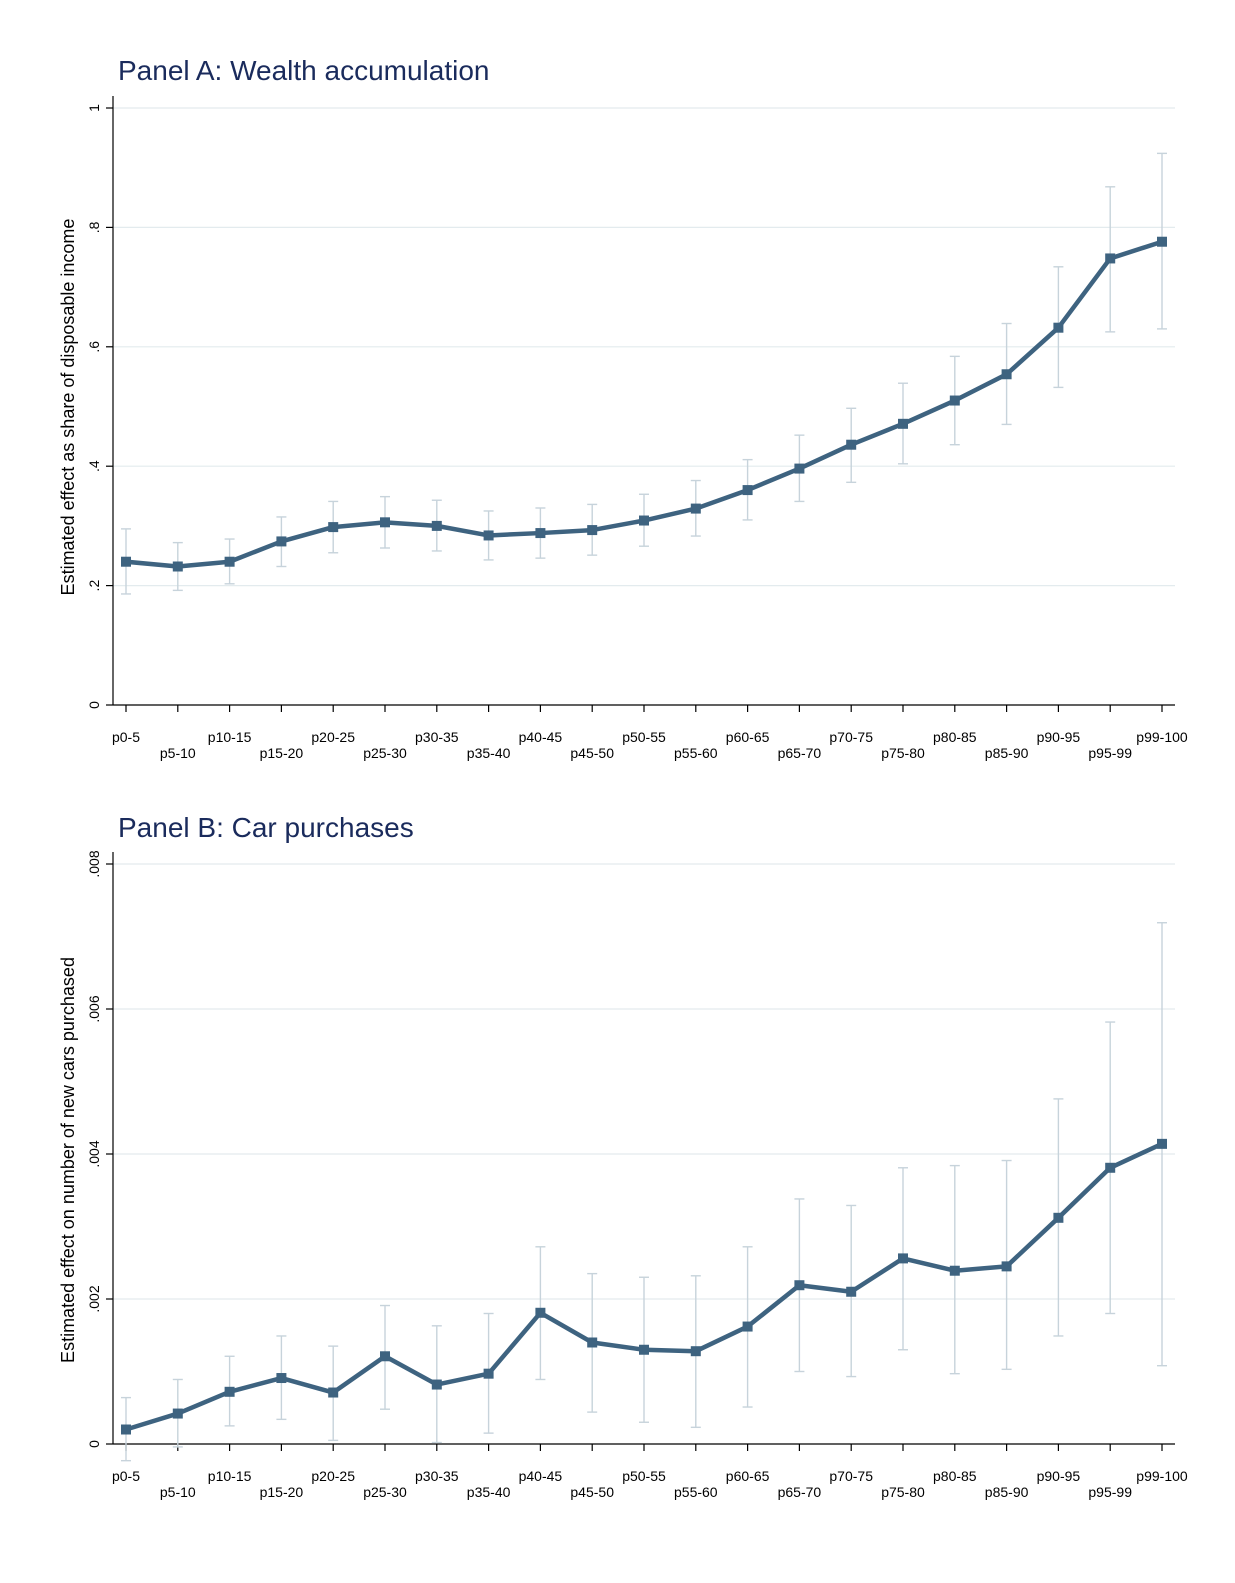 The image size is (1235, 1583). I want to click on panel-a-x-tick-label: p30-35, so click(437, 737).